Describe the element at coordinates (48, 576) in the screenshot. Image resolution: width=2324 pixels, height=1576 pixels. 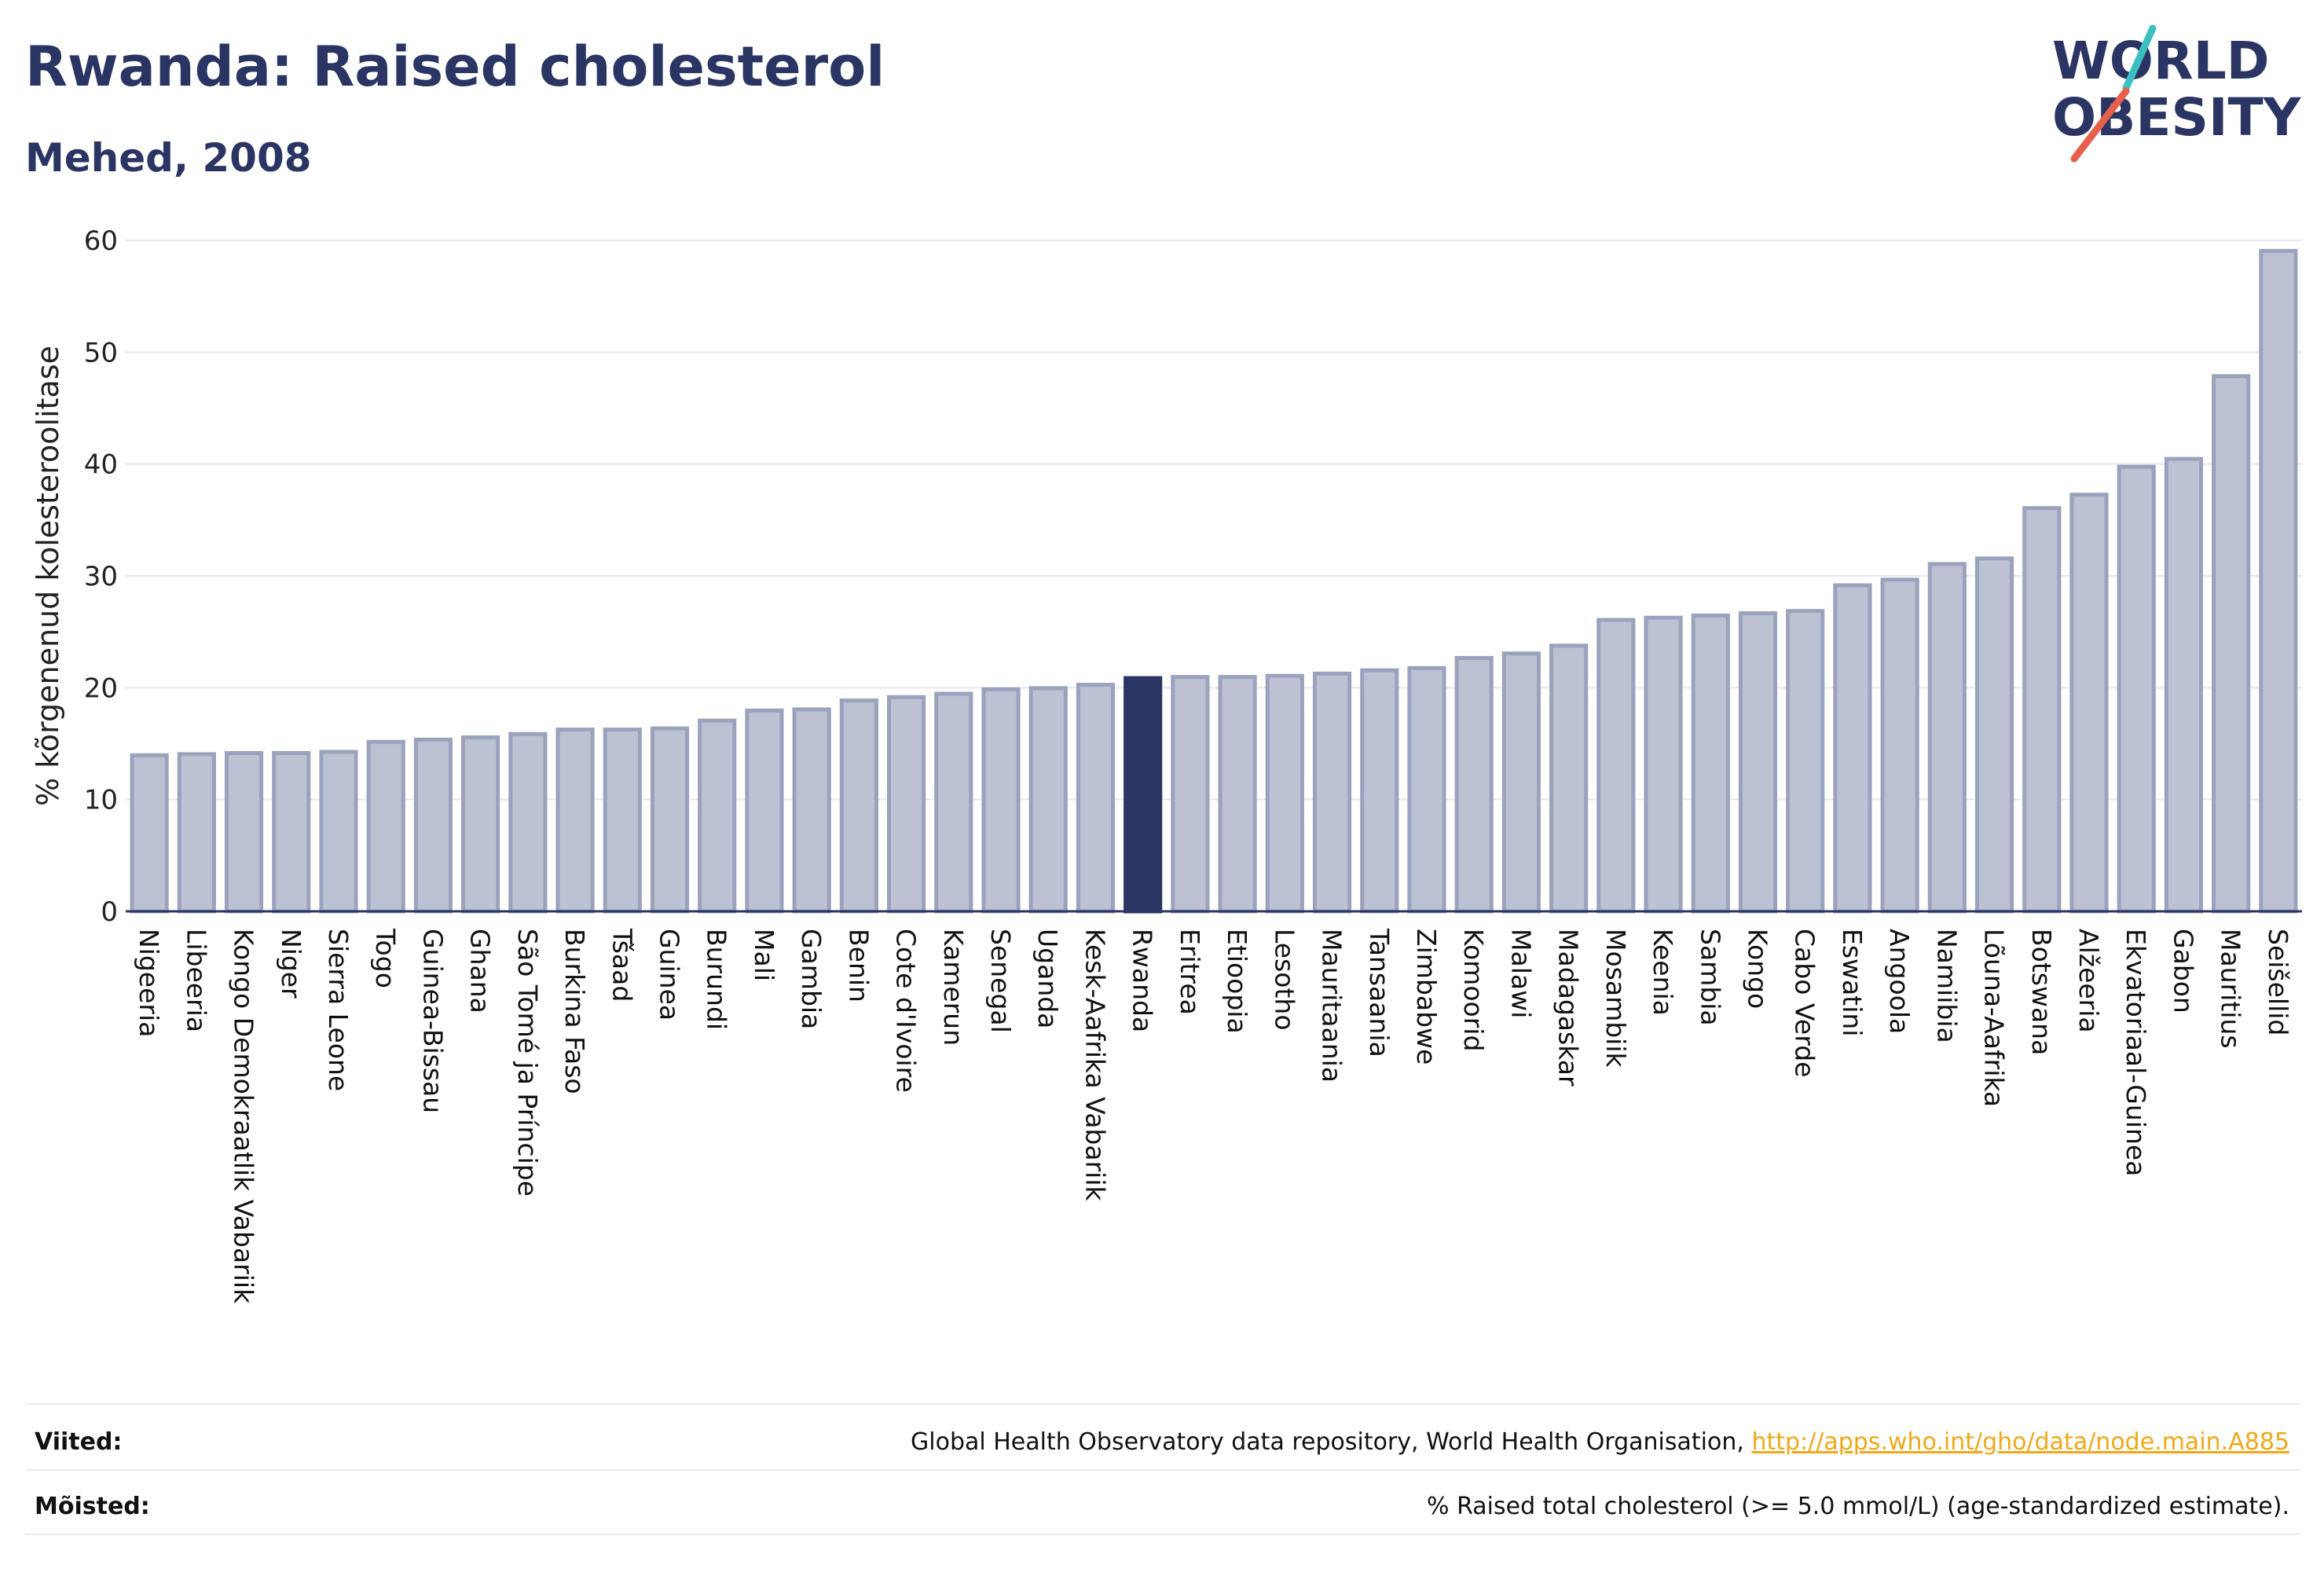
I see `y-axis-title: % kõrgenenud kolesteroolitase` at that location.